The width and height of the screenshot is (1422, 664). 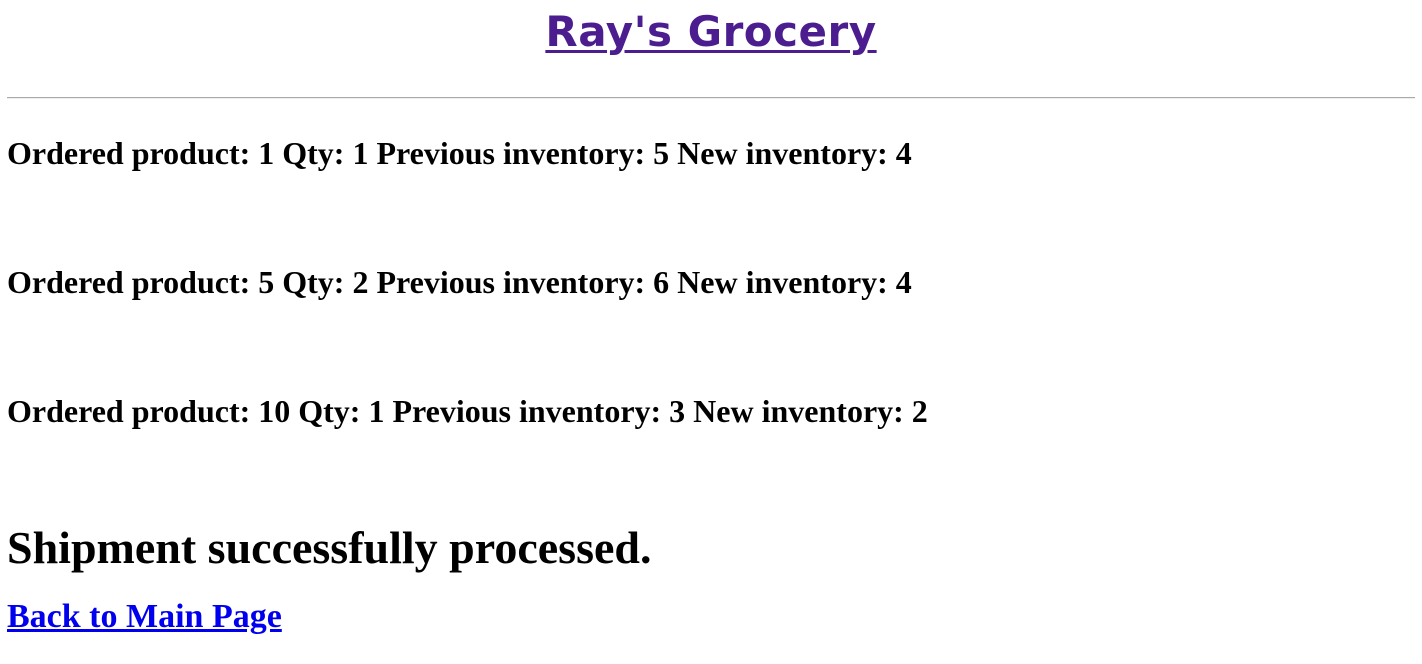 I want to click on site-title-link: Ray's Grocery, so click(x=711, y=31).